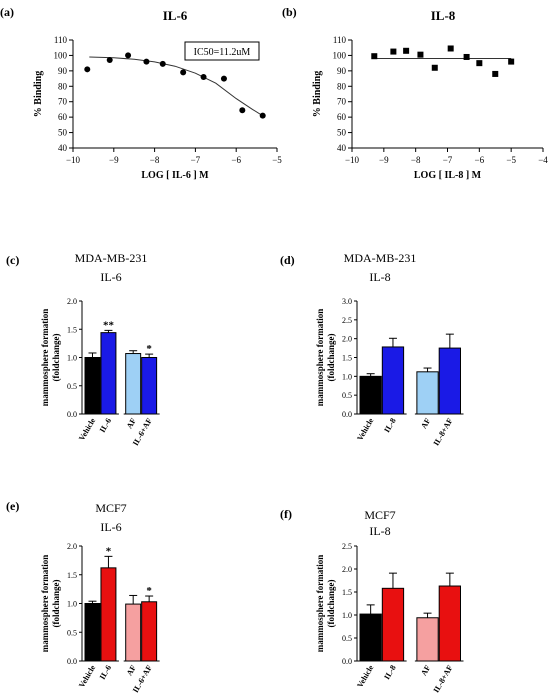  What do you see at coordinates (109, 325) in the screenshot?
I see `significance-marker: **` at bounding box center [109, 325].